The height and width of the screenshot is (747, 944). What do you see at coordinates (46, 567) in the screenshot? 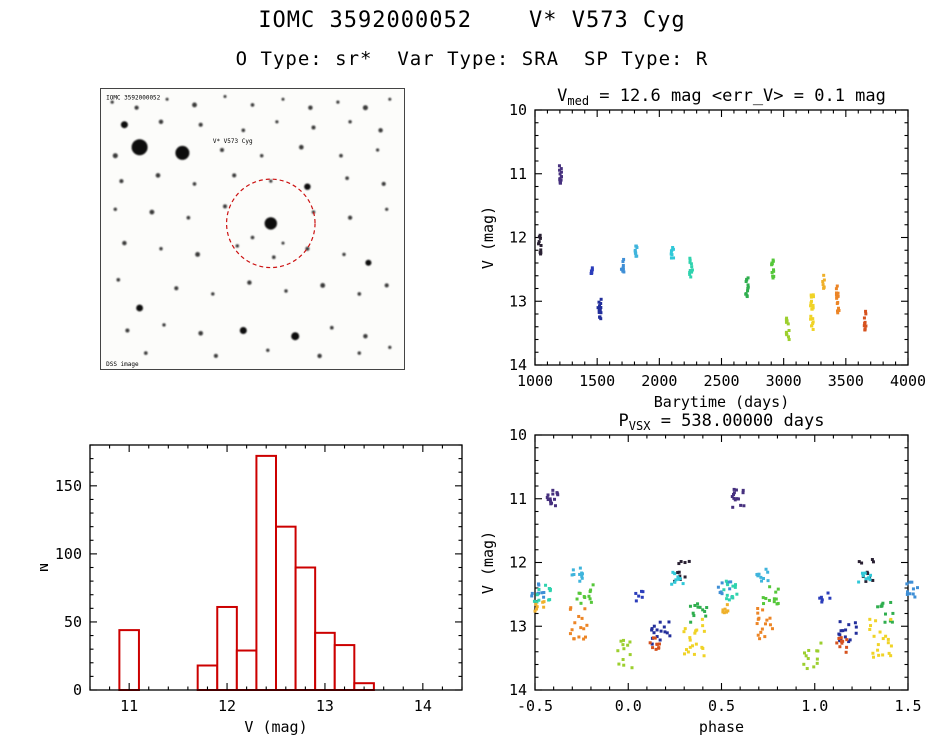
I see `y-axis-label: N` at bounding box center [46, 567].